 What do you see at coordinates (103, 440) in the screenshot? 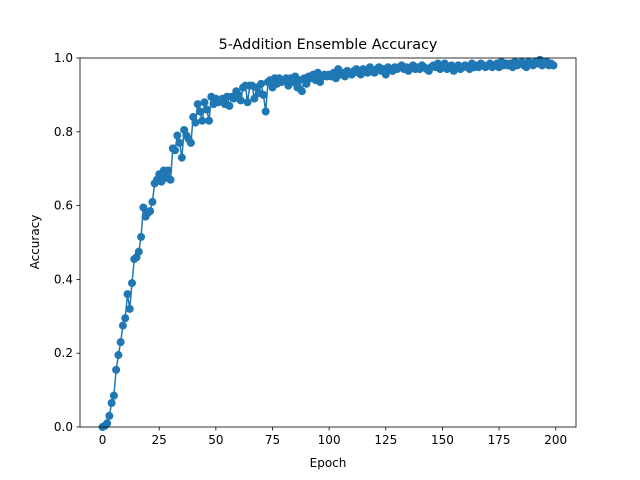
I see `x-tick-label: 0` at bounding box center [103, 440].